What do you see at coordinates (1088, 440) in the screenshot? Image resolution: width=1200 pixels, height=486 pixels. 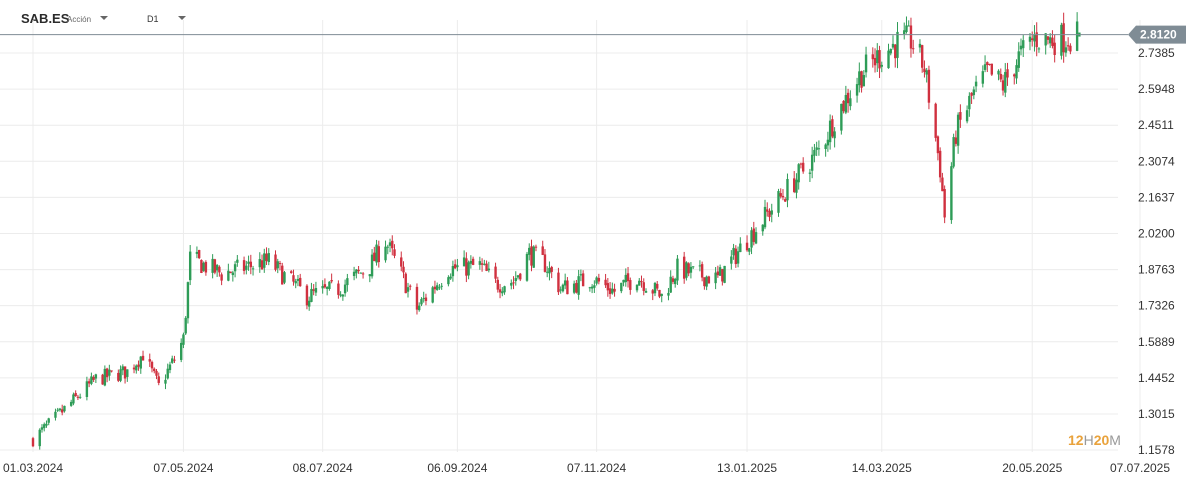 I see `brand-logo-letter-h: H` at bounding box center [1088, 440].